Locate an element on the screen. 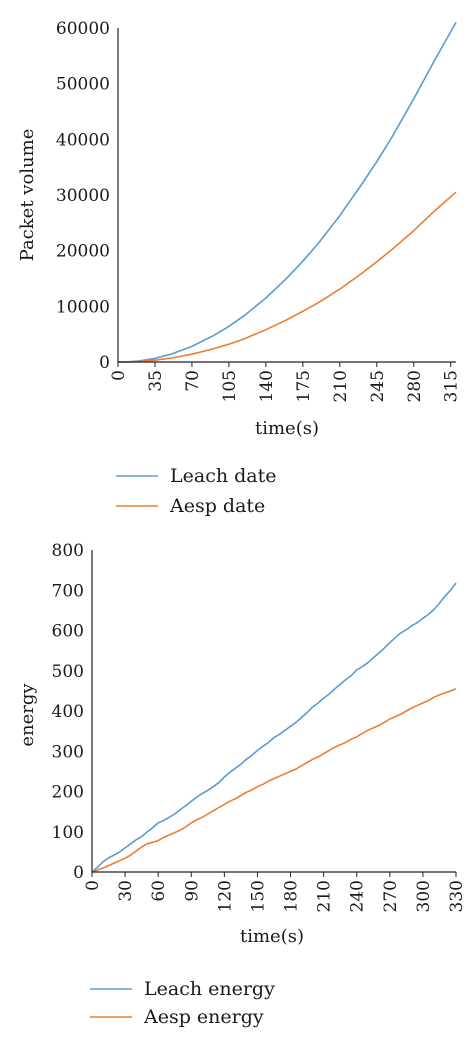 This screenshot has height=1045, width=474. chart-1-x-tick-label: 175 is located at coordinates (304, 386).